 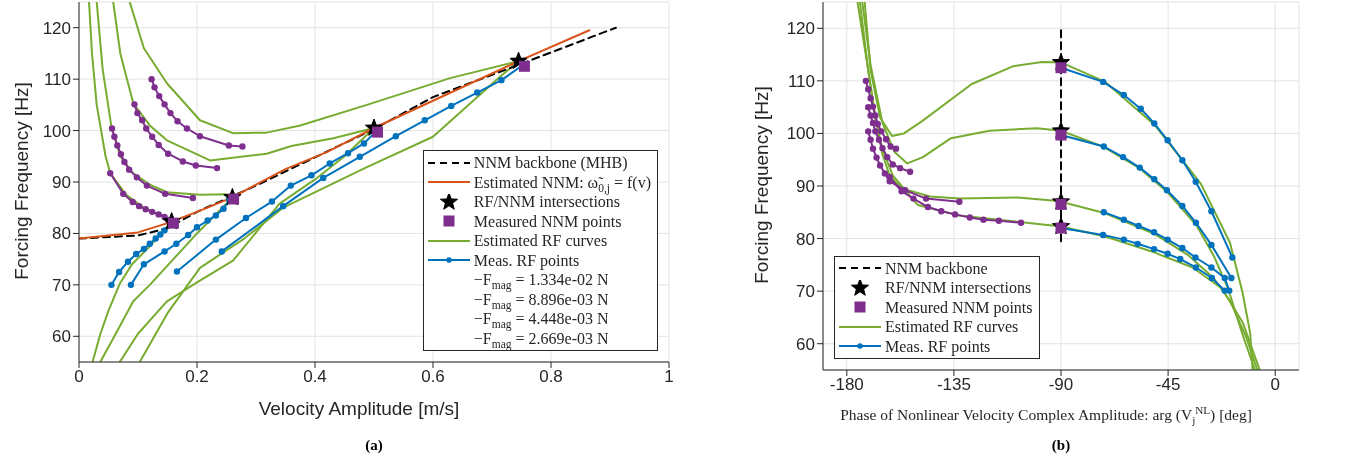 I want to click on text: (a), so click(x=374, y=445).